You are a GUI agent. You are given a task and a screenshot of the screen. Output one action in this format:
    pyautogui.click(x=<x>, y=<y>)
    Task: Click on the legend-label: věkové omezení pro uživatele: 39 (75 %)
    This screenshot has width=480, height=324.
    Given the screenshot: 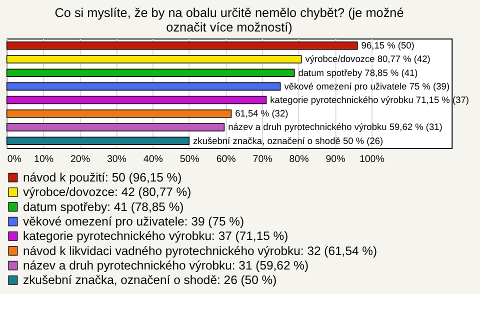 What is the action you would take?
    pyautogui.click(x=133, y=221)
    